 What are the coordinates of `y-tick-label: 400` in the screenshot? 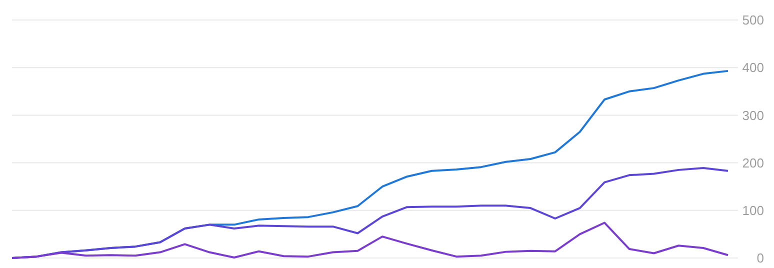 It's located at (753, 68).